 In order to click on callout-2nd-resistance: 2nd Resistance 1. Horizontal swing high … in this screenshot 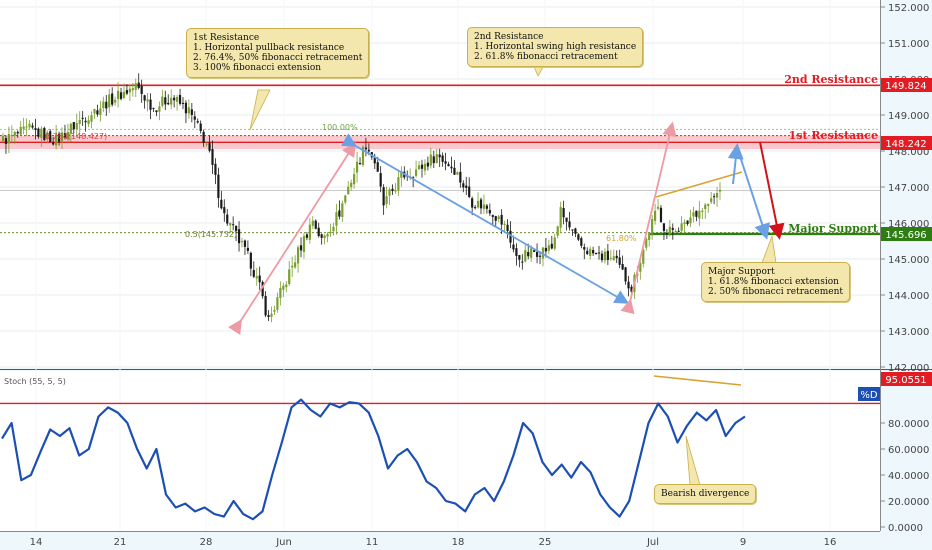, I will do `click(555, 47)`.